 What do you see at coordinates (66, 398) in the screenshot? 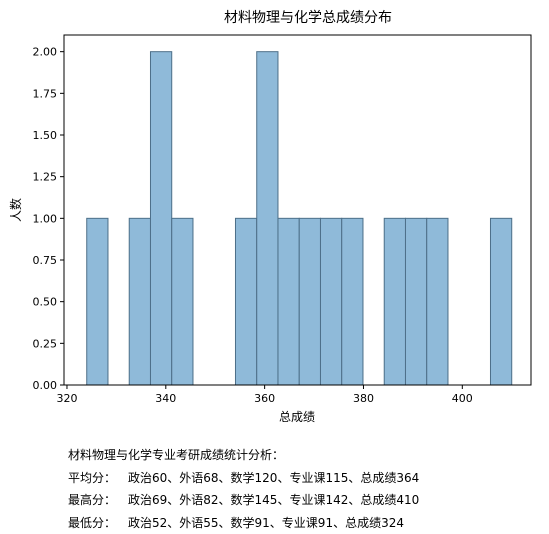
I see `x-tick-label-0: 320` at bounding box center [66, 398].